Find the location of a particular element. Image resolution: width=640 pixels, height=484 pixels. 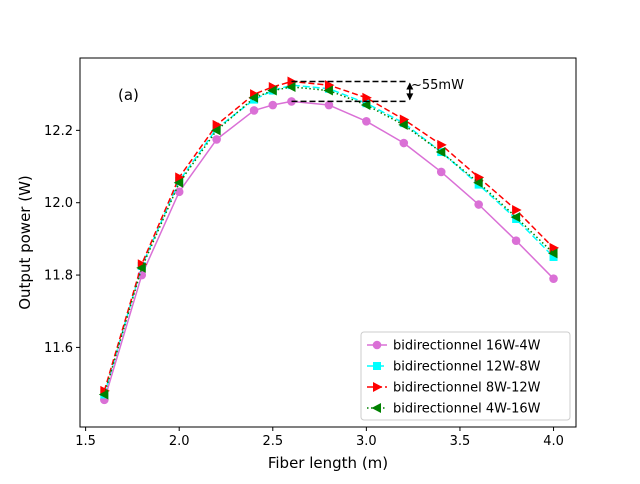

panel-label: (a) is located at coordinates (128, 95).